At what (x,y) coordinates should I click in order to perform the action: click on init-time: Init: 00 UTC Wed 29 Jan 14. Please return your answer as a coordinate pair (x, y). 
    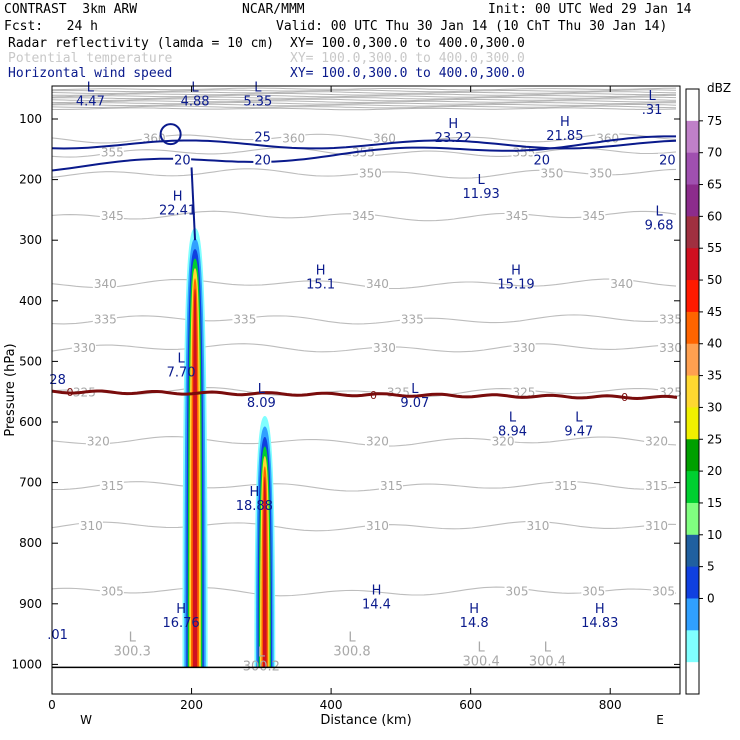
    Looking at the image, I should click on (590, 9).